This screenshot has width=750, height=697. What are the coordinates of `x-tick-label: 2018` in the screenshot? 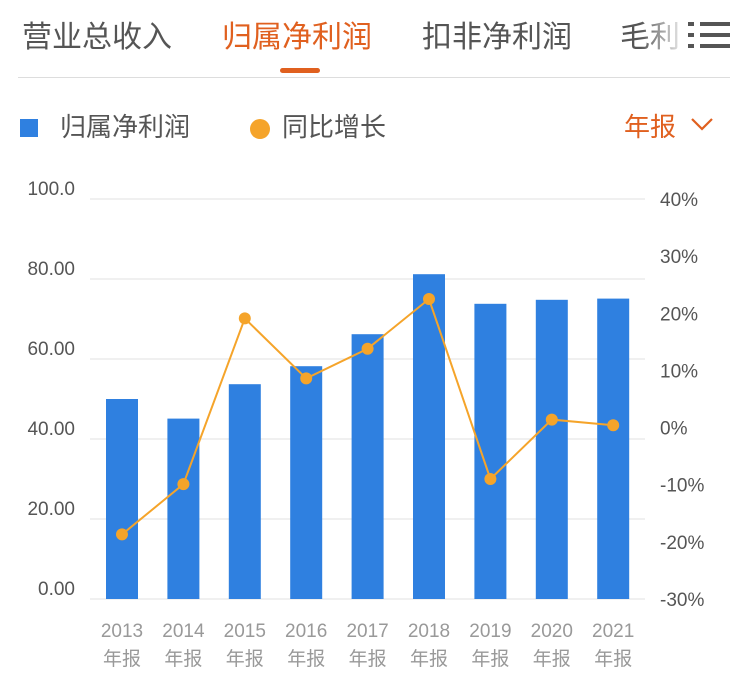 It's located at (429, 631).